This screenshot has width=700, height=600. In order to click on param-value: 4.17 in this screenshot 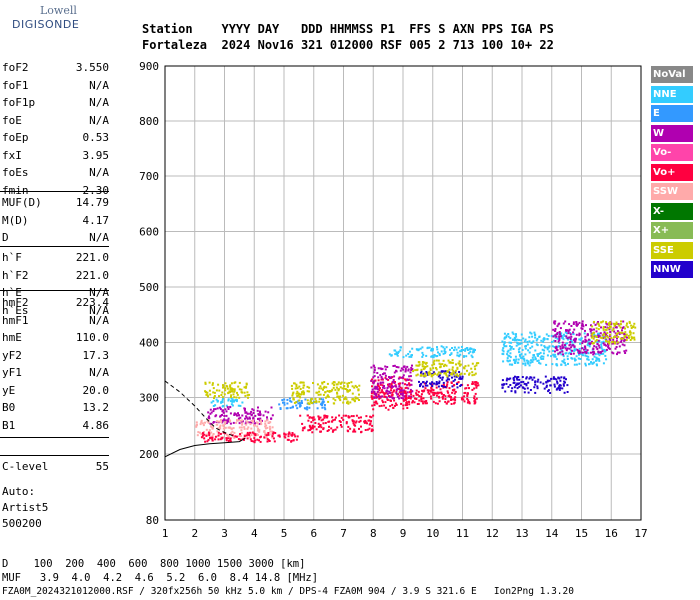, I will do `click(96, 220)`.